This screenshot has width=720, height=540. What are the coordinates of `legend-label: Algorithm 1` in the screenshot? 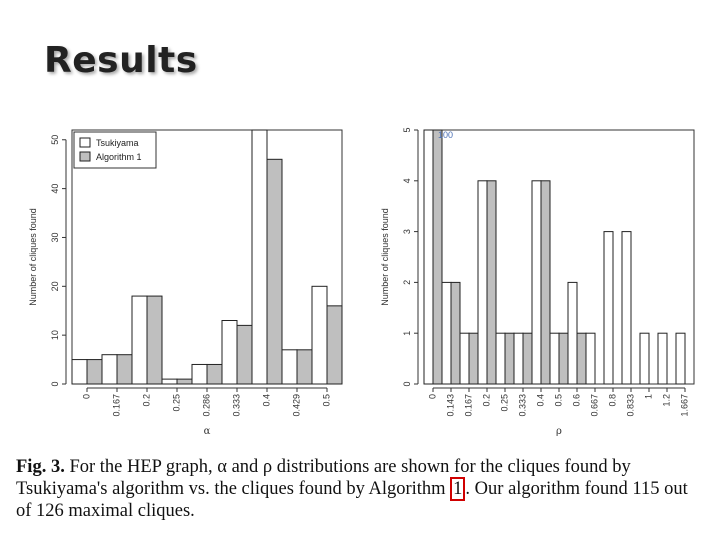 It's located at (119, 157).